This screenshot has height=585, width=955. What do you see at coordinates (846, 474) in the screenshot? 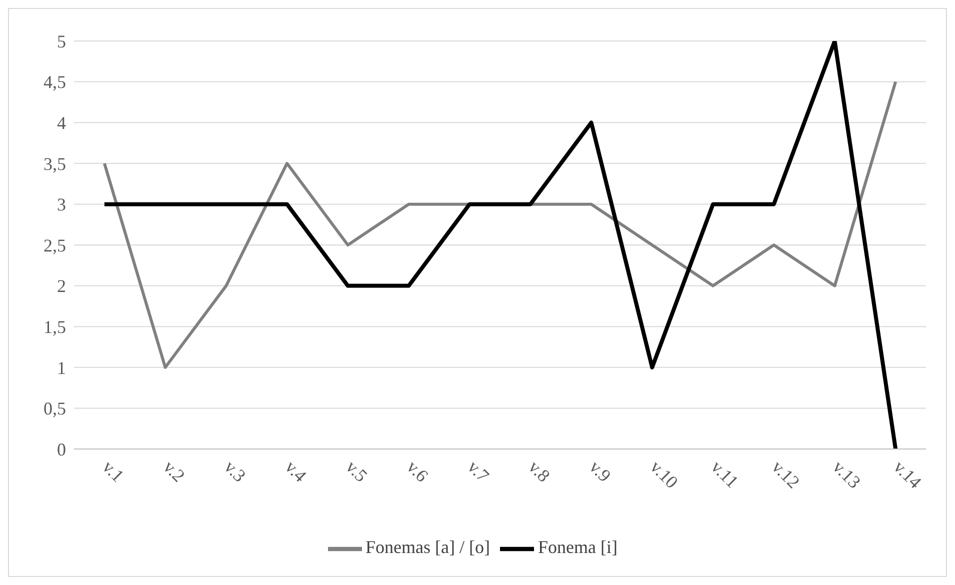
I see `x-tick-label: v.13` at bounding box center [846, 474].